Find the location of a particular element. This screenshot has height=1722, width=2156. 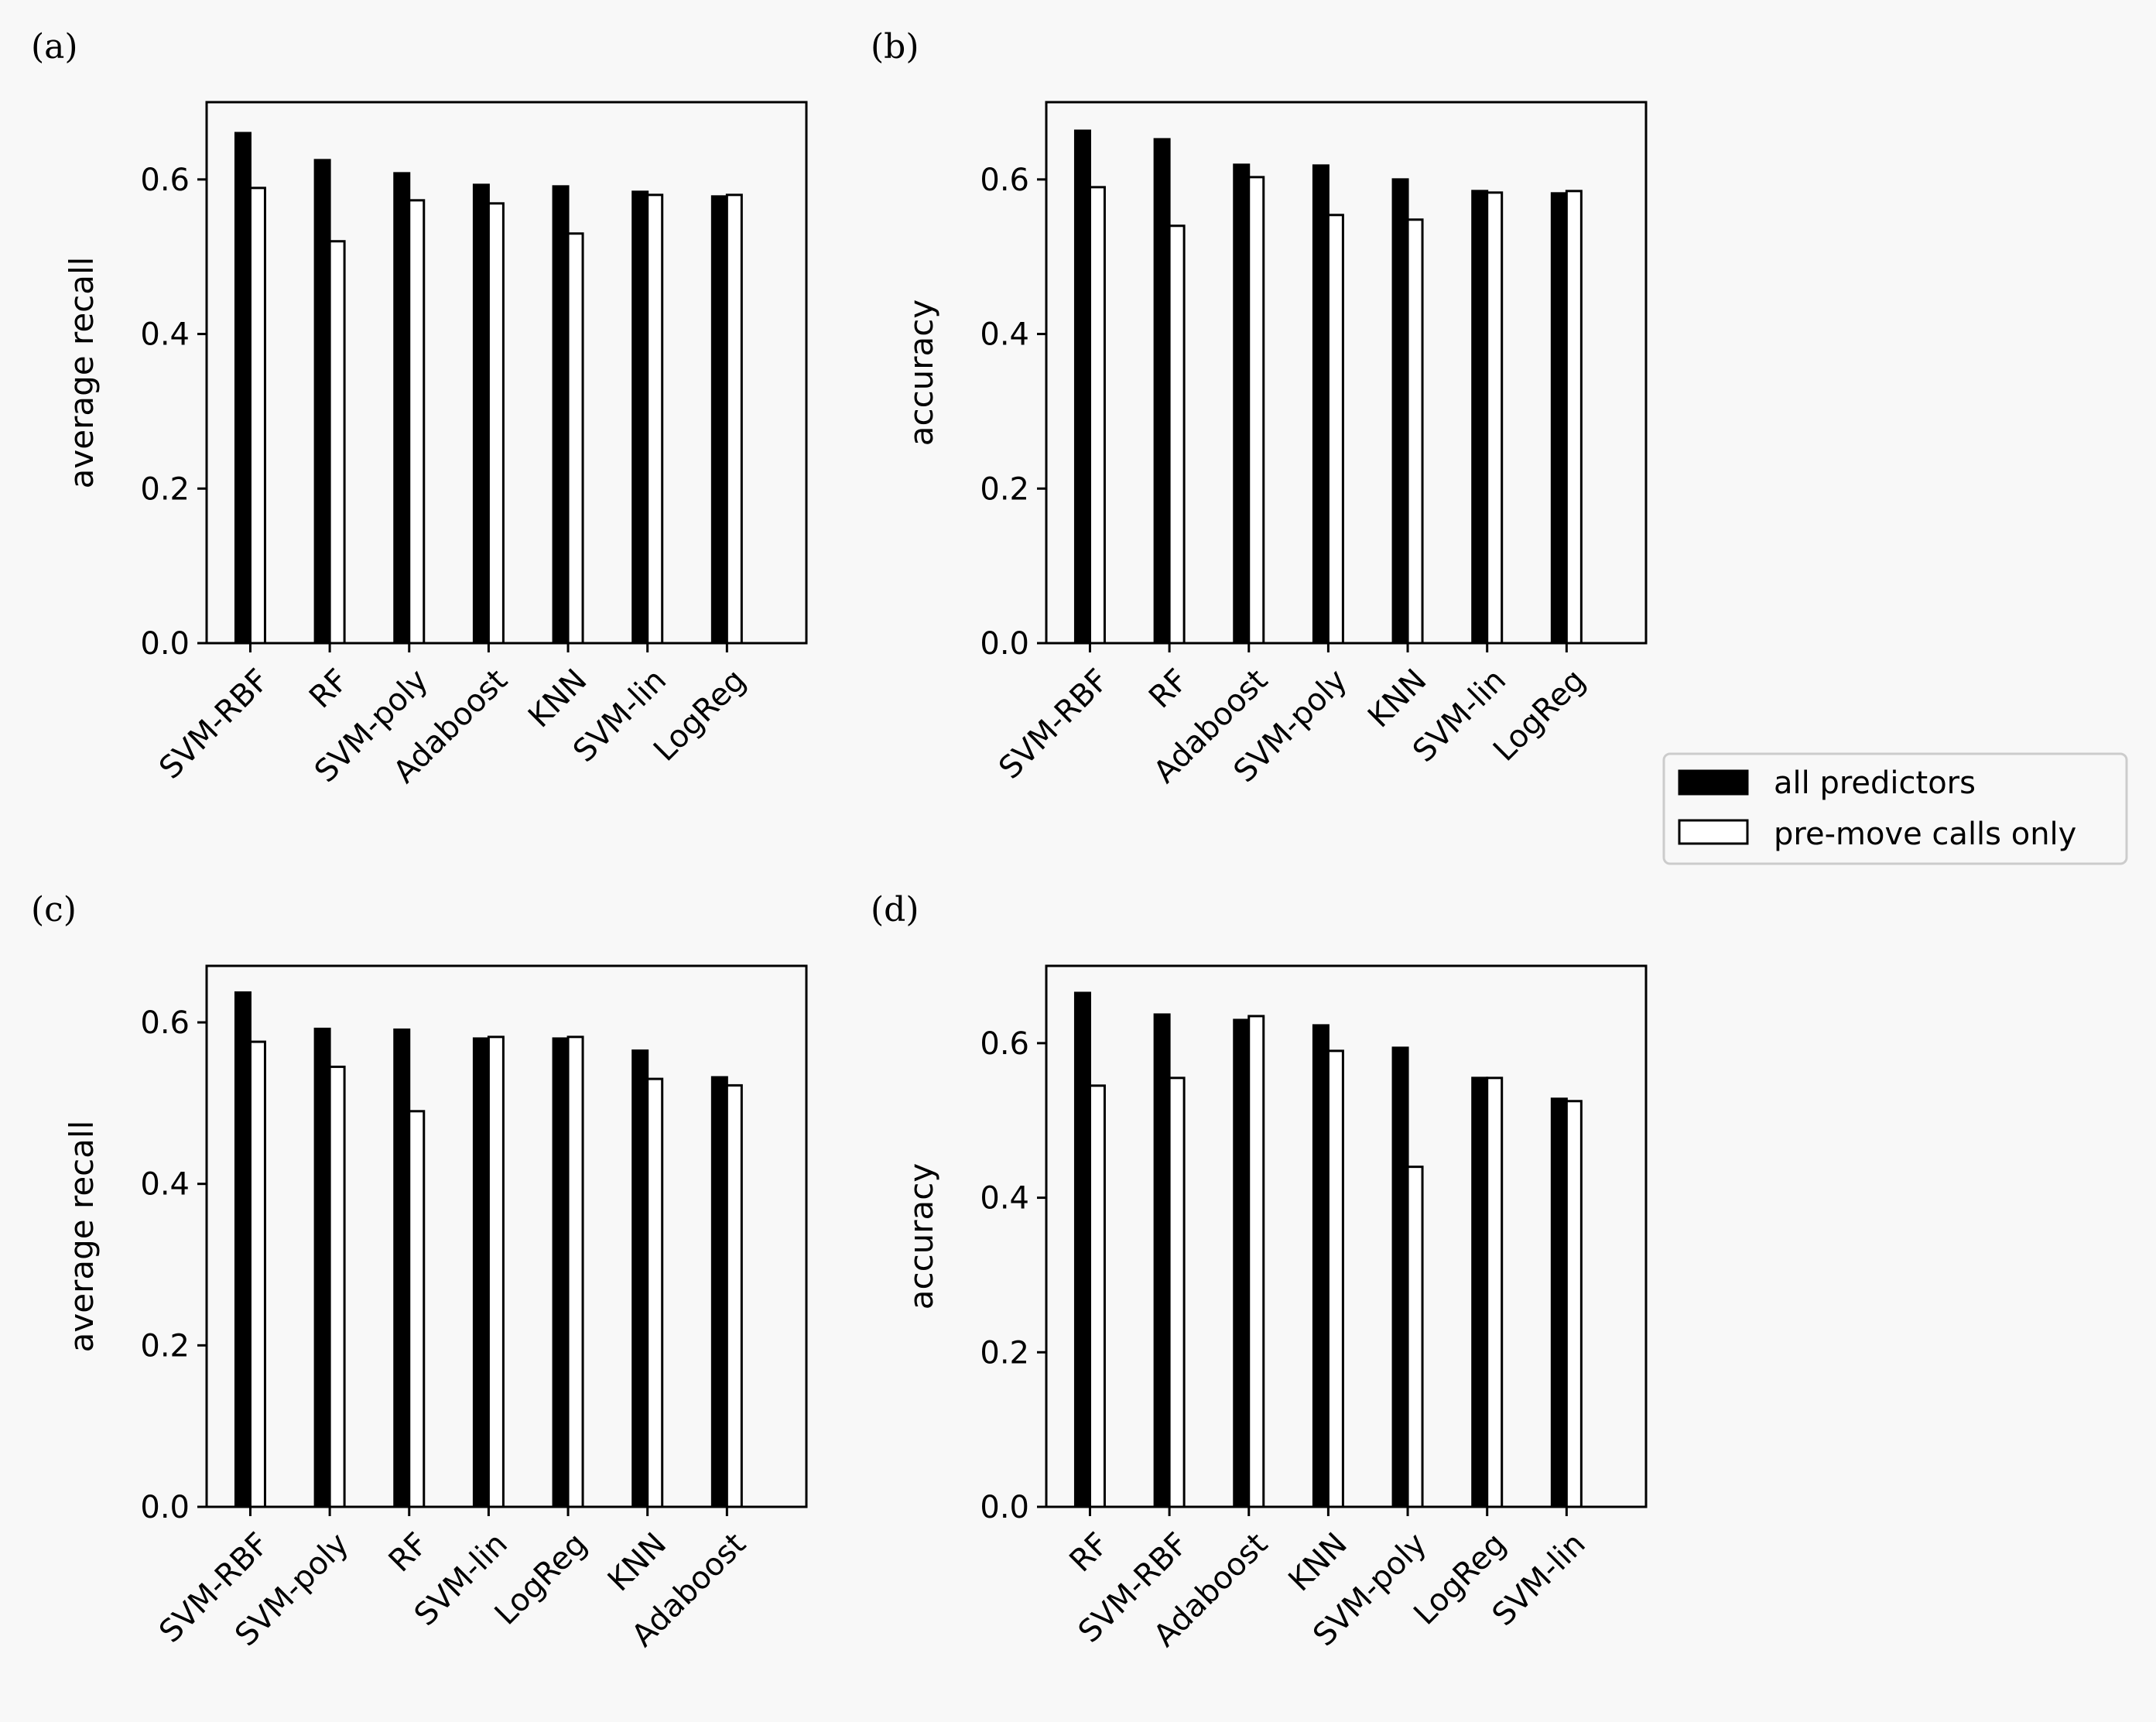

panel-label: (a) is located at coordinates (54, 47).